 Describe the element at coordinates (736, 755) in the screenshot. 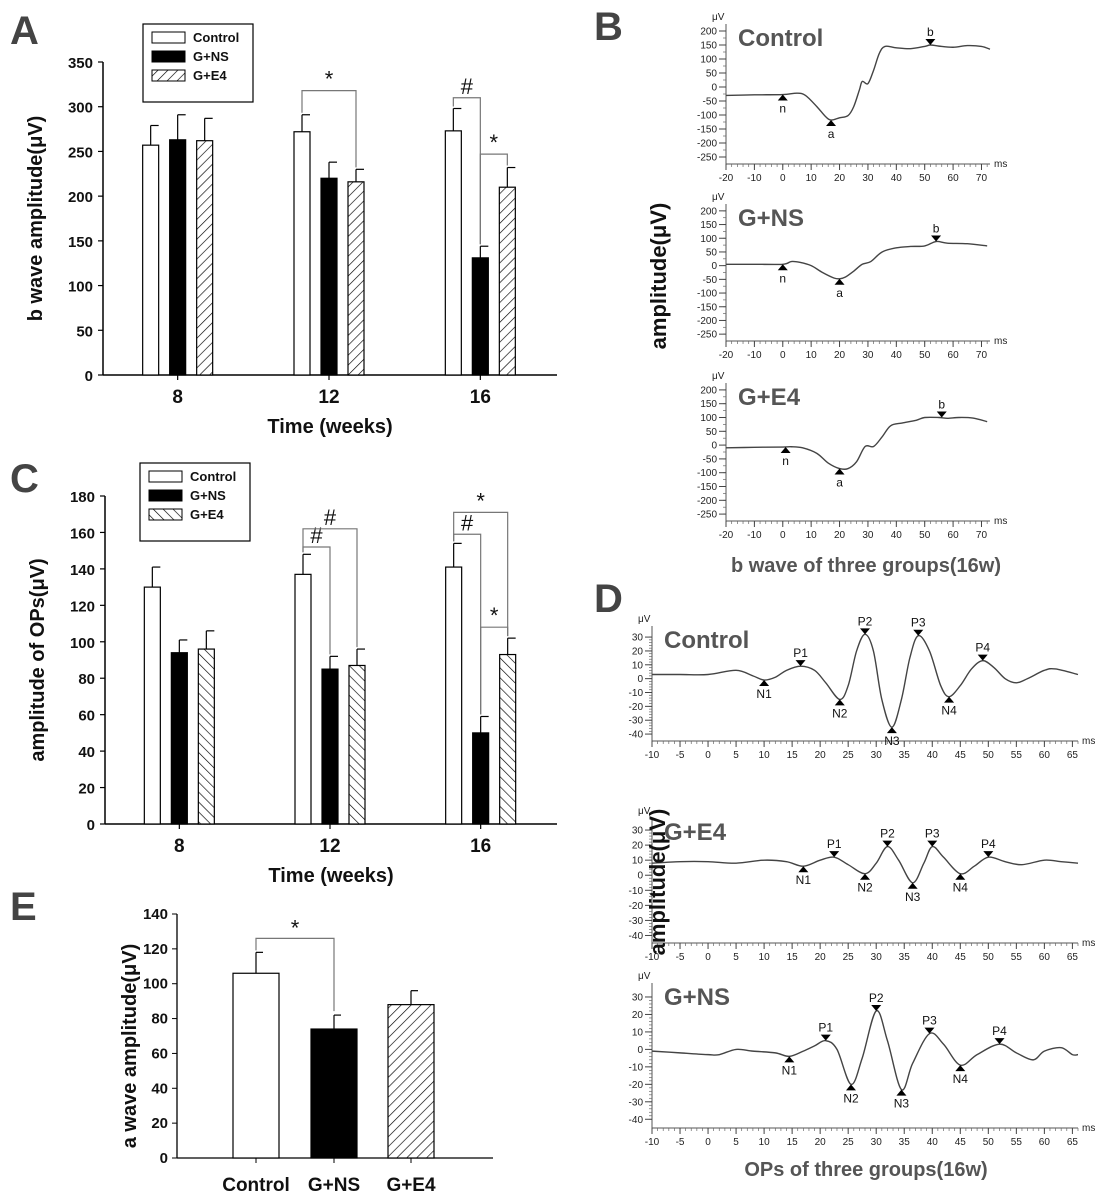

I see `x-tick-label: 5` at that location.